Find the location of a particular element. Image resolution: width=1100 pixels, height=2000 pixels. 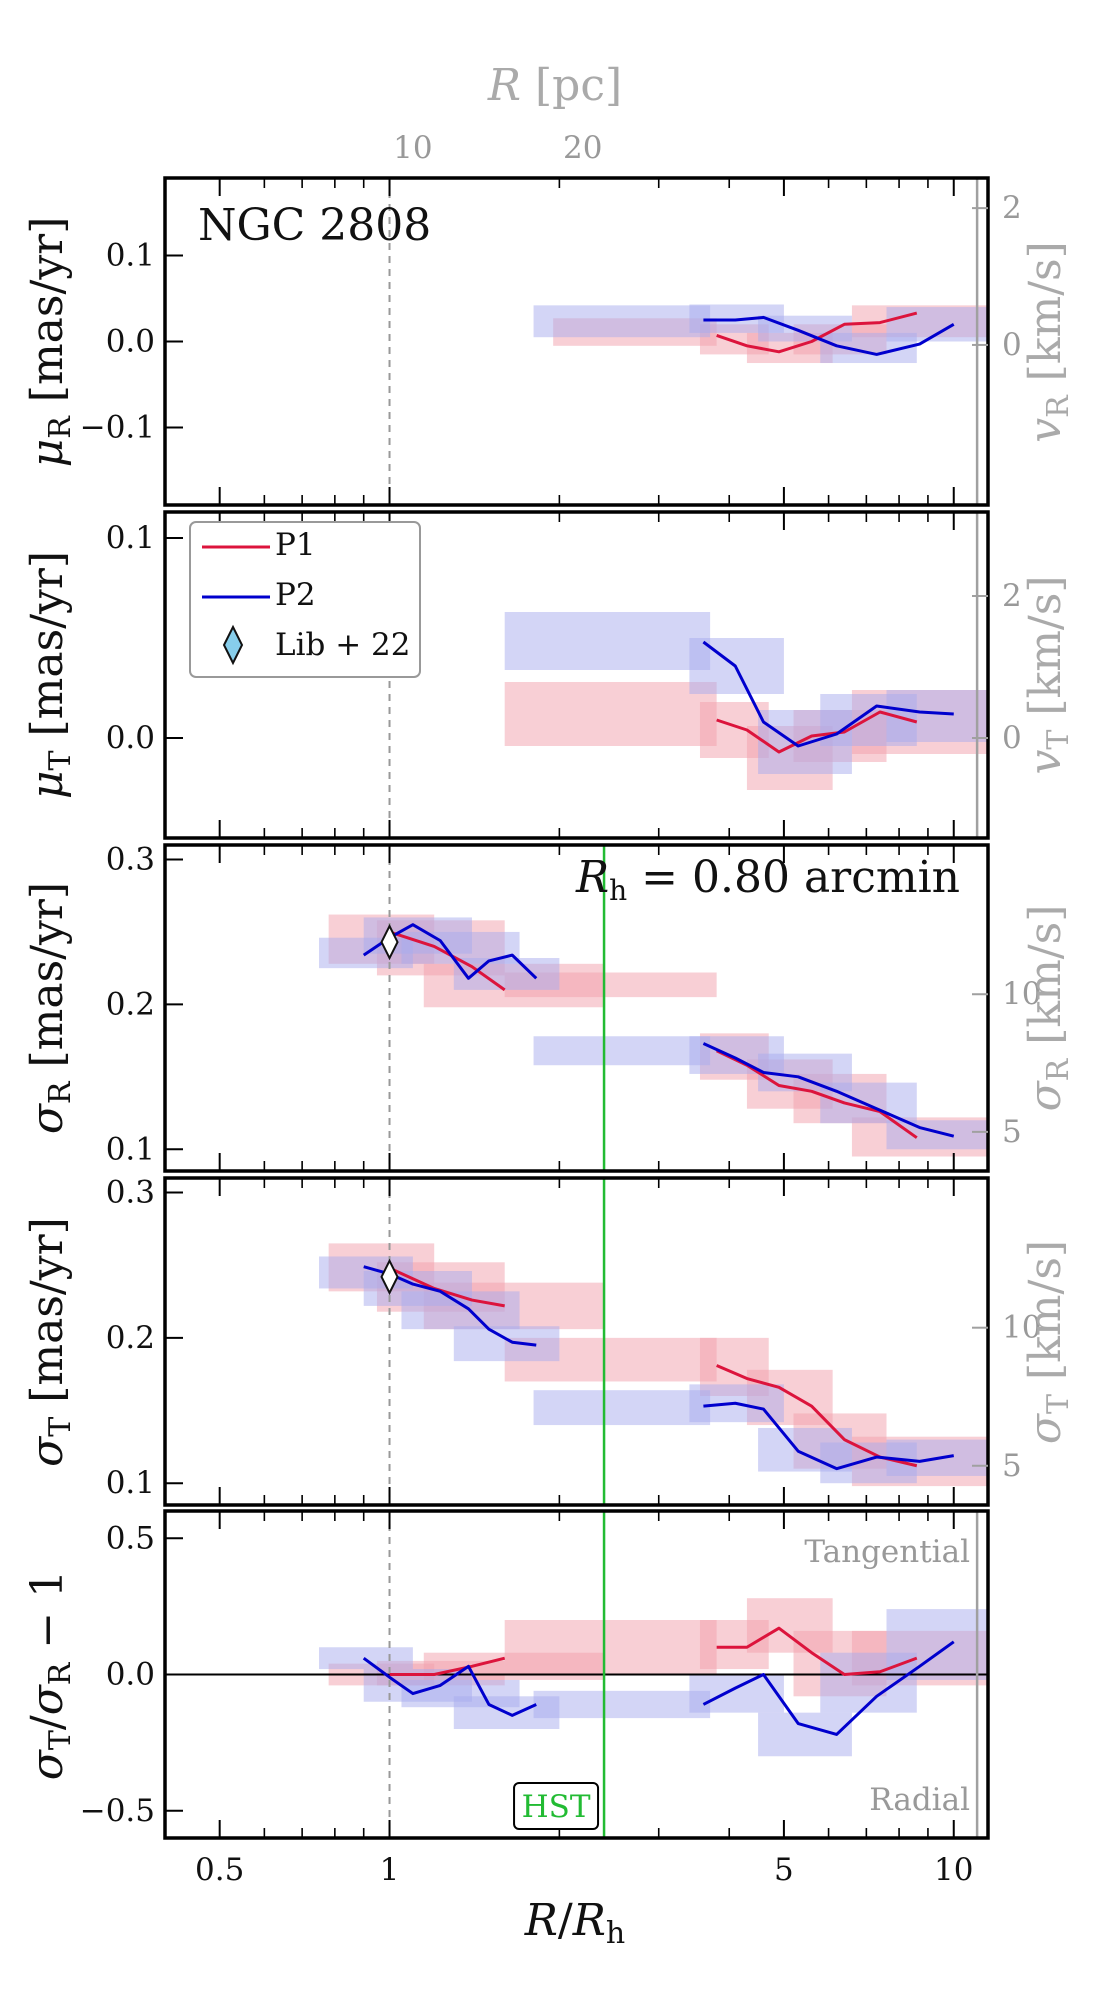

hst-label: HST is located at coordinates (556, 1807).